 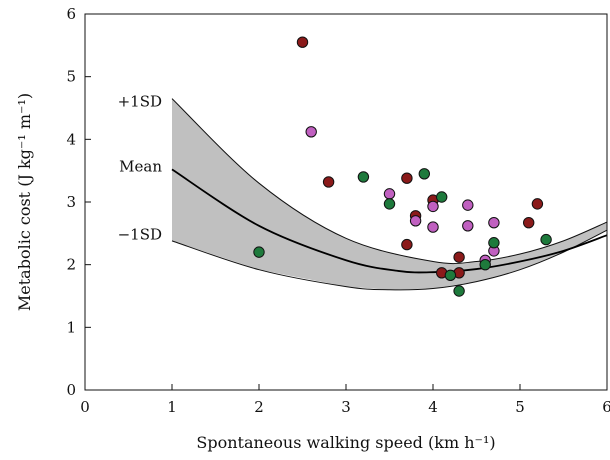 I want to click on lower-sd-curve, so click(x=389, y=260).